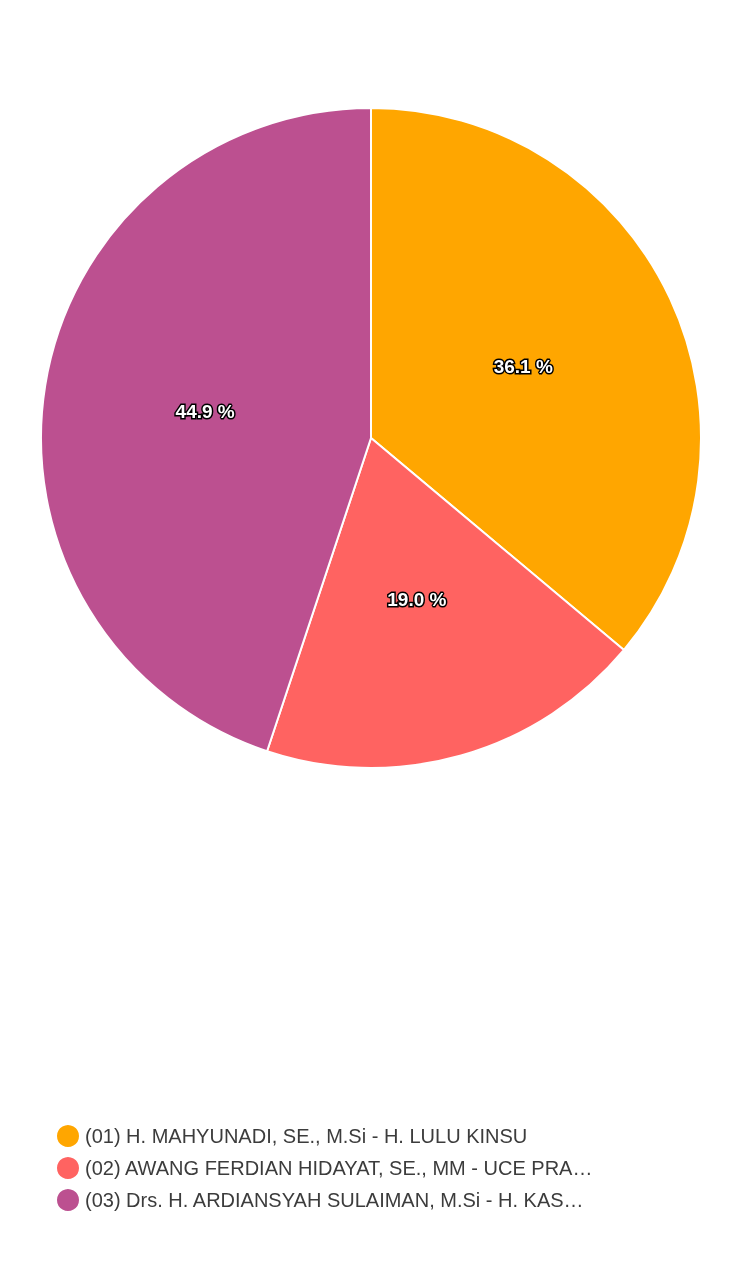 Image resolution: width=742 pixels, height=1280 pixels. What do you see at coordinates (205, 411) in the screenshot?
I see `data-label: 44.9 %` at bounding box center [205, 411].